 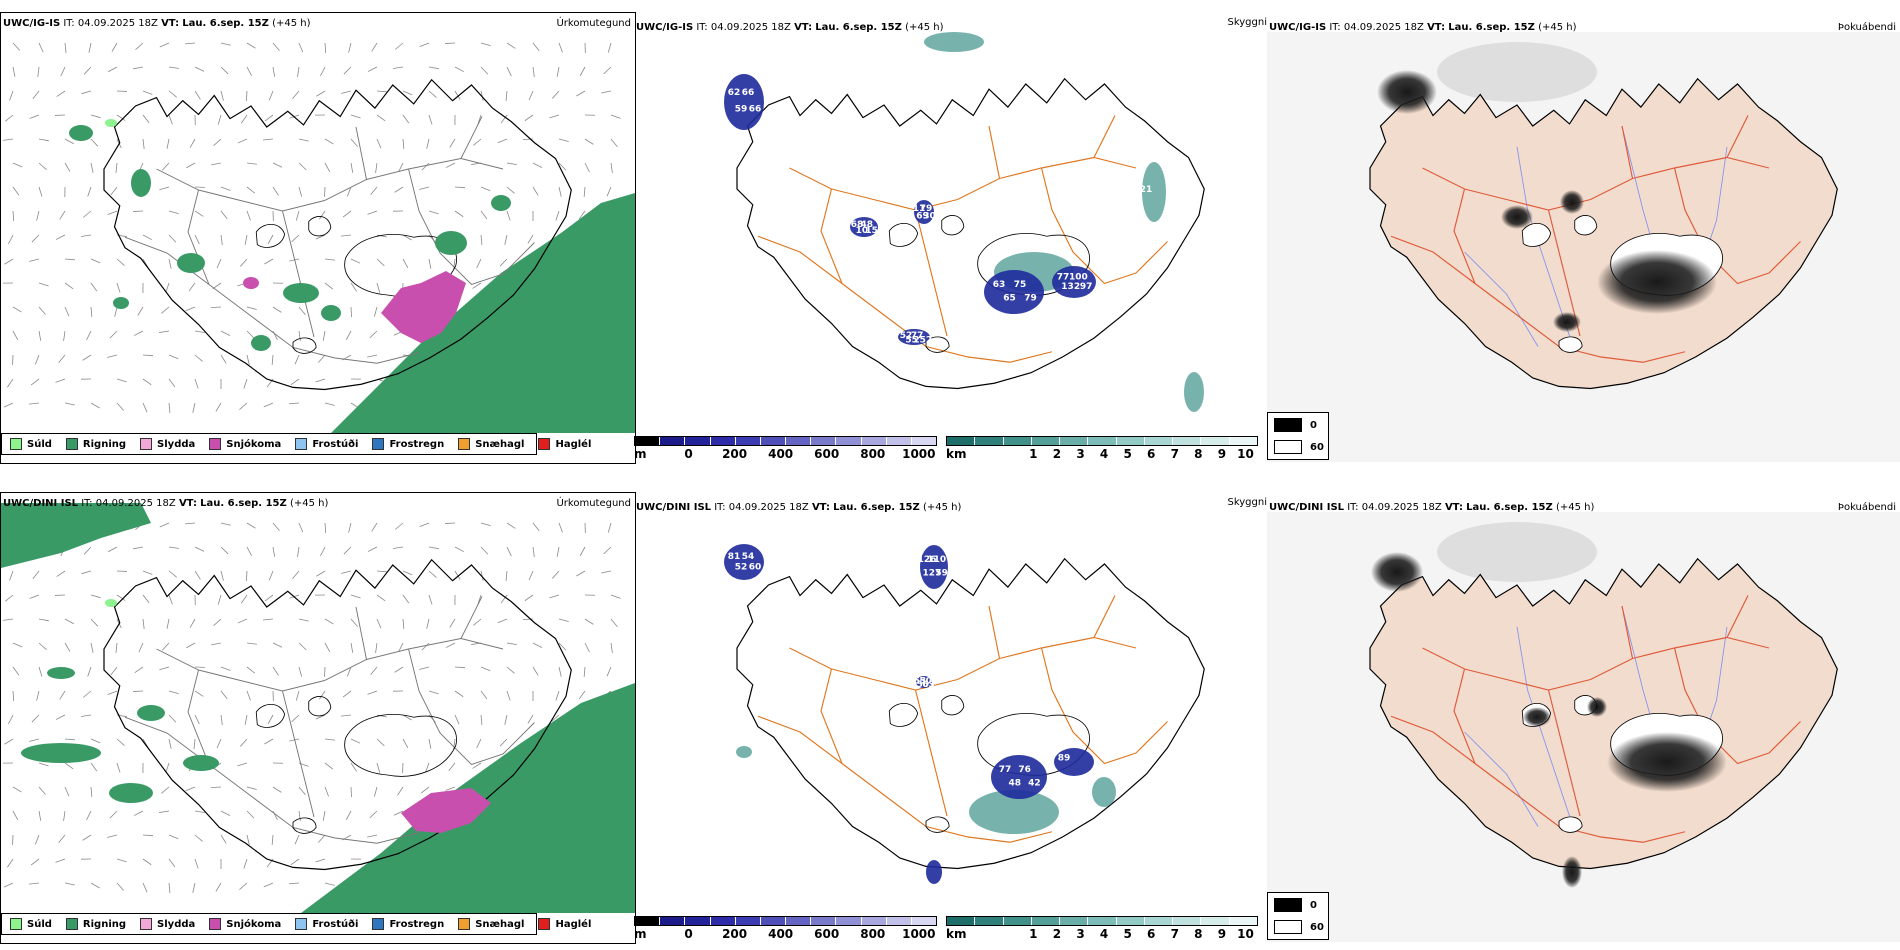 I want to click on colorbar-tick: 1000, so click(x=919, y=934).